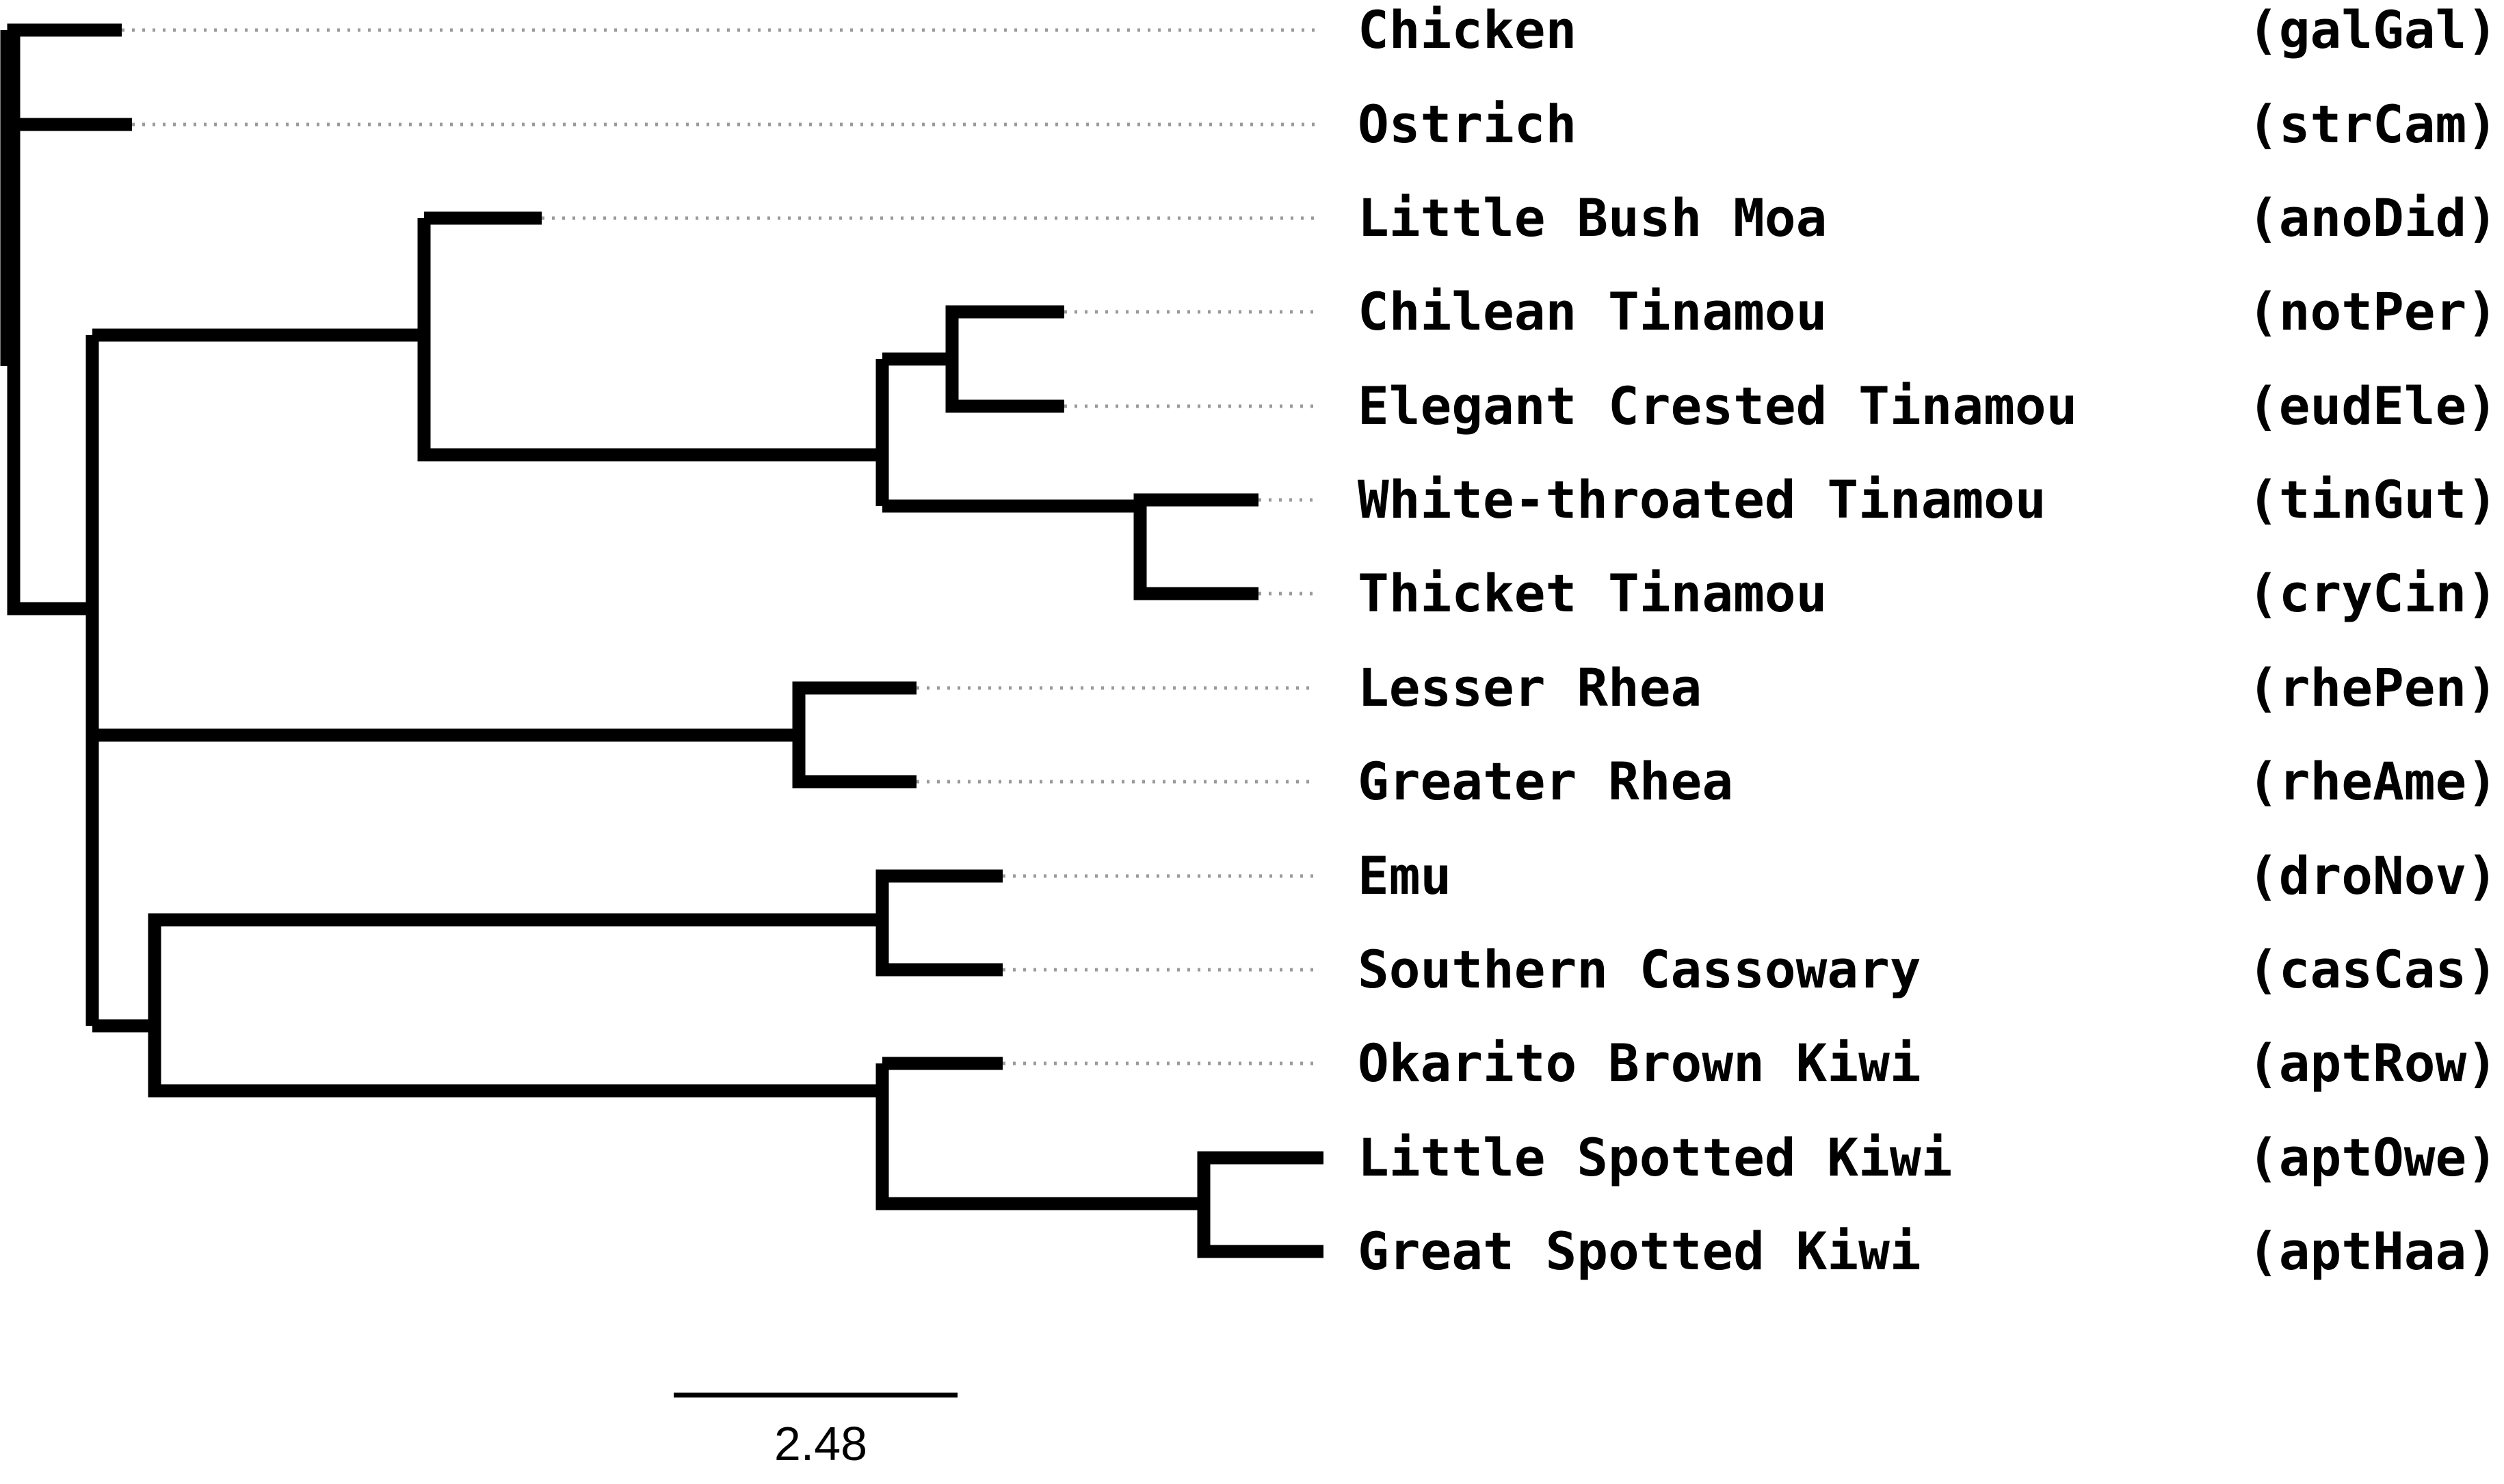  Describe the element at coordinates (1639, 1063) in the screenshot. I see `taxon-name: Okarito Brown Kiwi` at that location.